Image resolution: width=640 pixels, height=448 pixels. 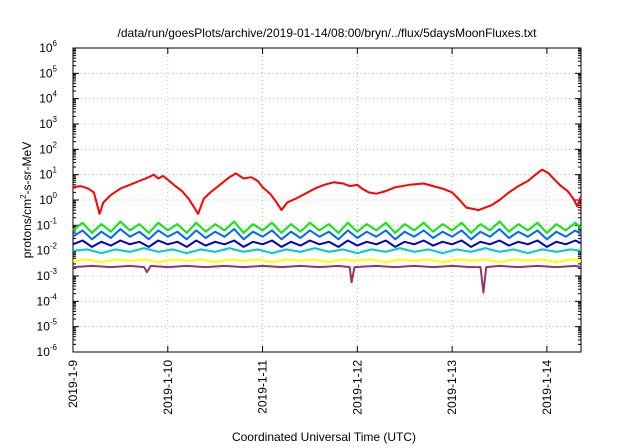 I want to click on y-tick-exponent: 5, so click(x=55, y=68).